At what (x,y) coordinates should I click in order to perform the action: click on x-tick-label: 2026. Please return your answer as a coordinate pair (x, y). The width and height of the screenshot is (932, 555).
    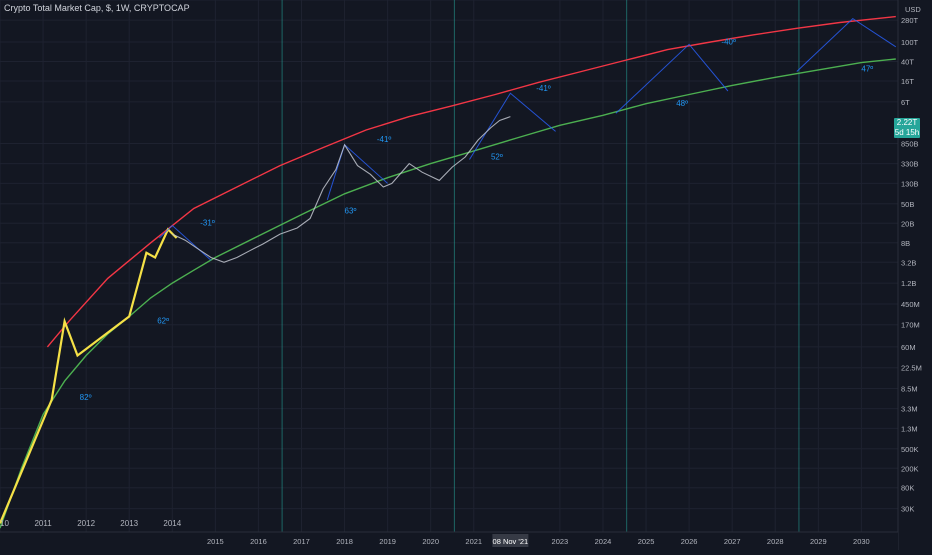
    Looking at the image, I should click on (689, 541).